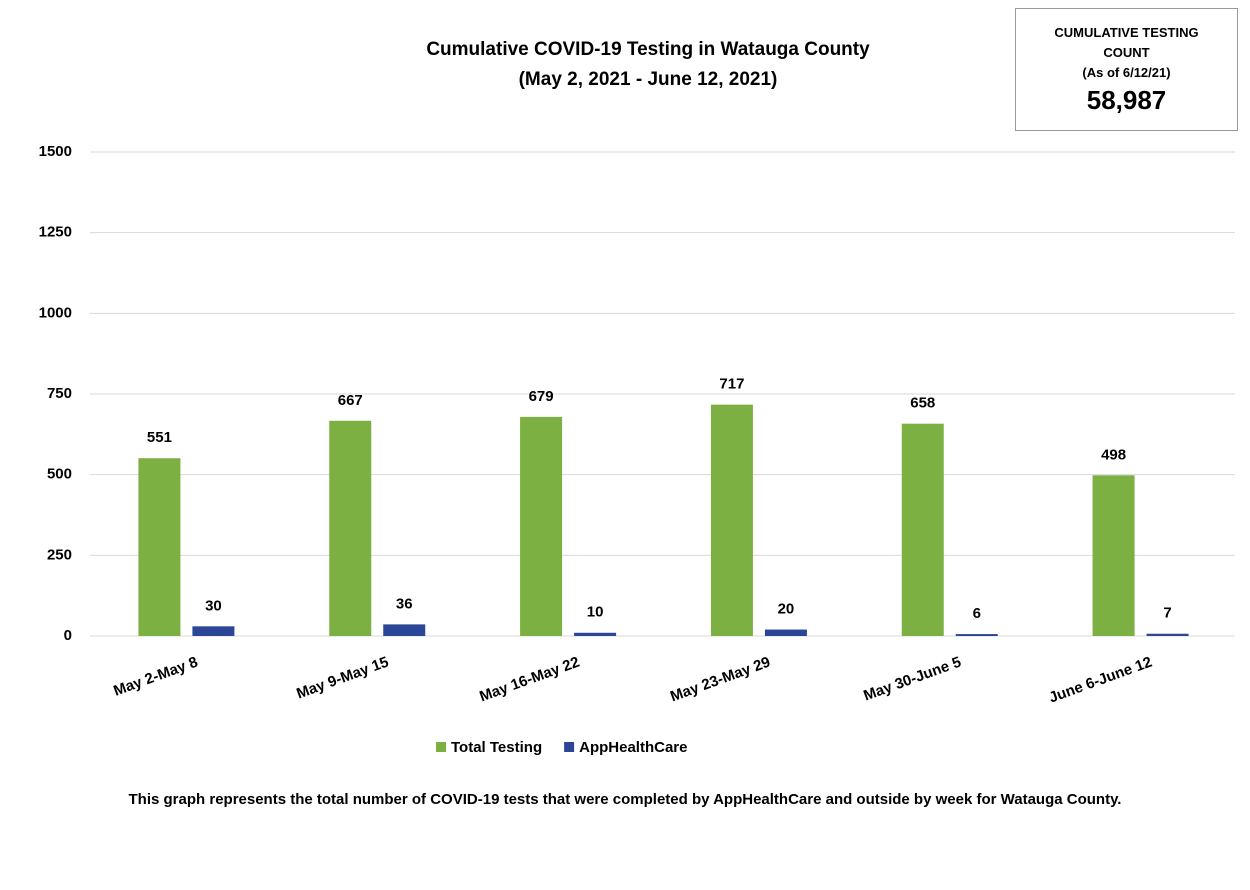  I want to click on chart-subtitle: (May 2, 2021 - June 12, 2021), so click(648, 79).